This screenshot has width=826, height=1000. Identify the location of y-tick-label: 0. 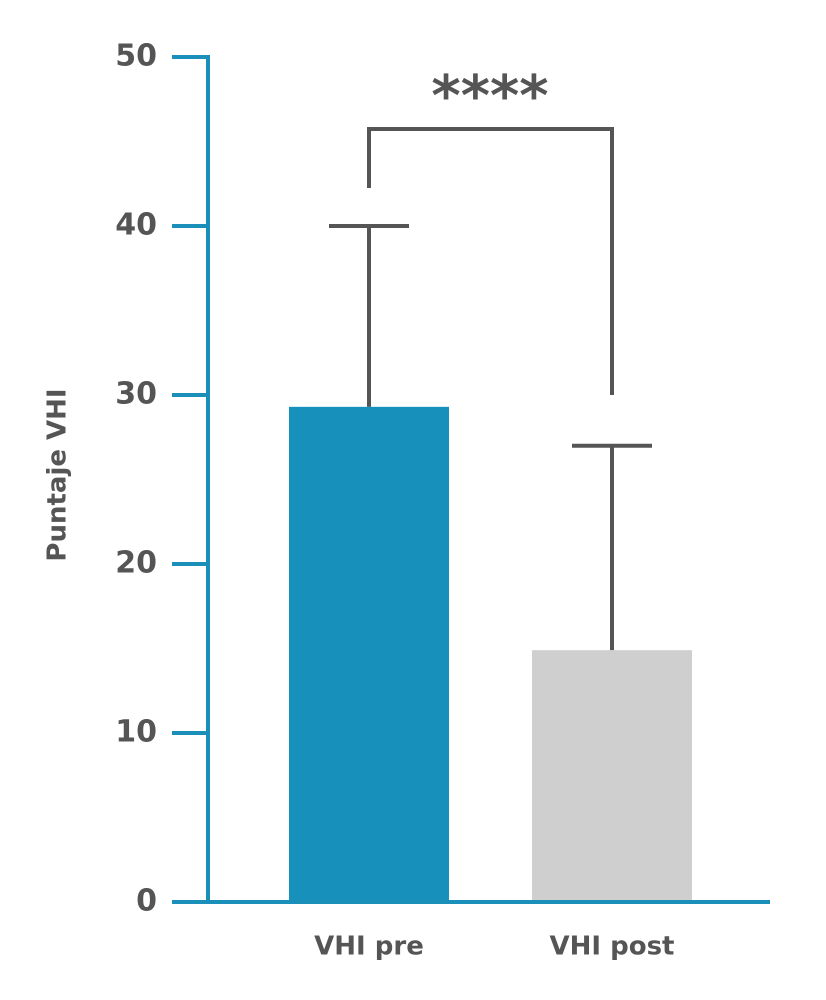
(146, 901).